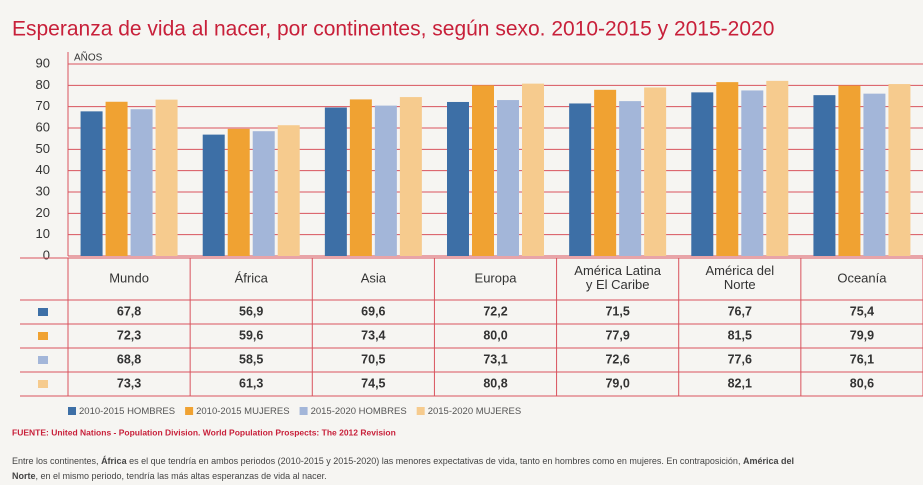  I want to click on x-tick-label: América Latina y El Caribe, so click(617, 277).